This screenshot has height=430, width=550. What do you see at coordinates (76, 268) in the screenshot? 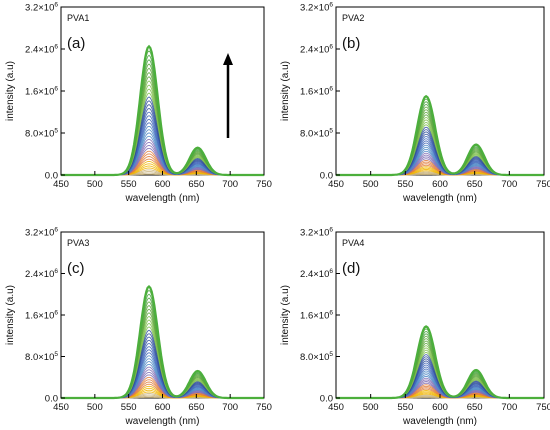
I see `panel-letter: (c)` at bounding box center [76, 268].